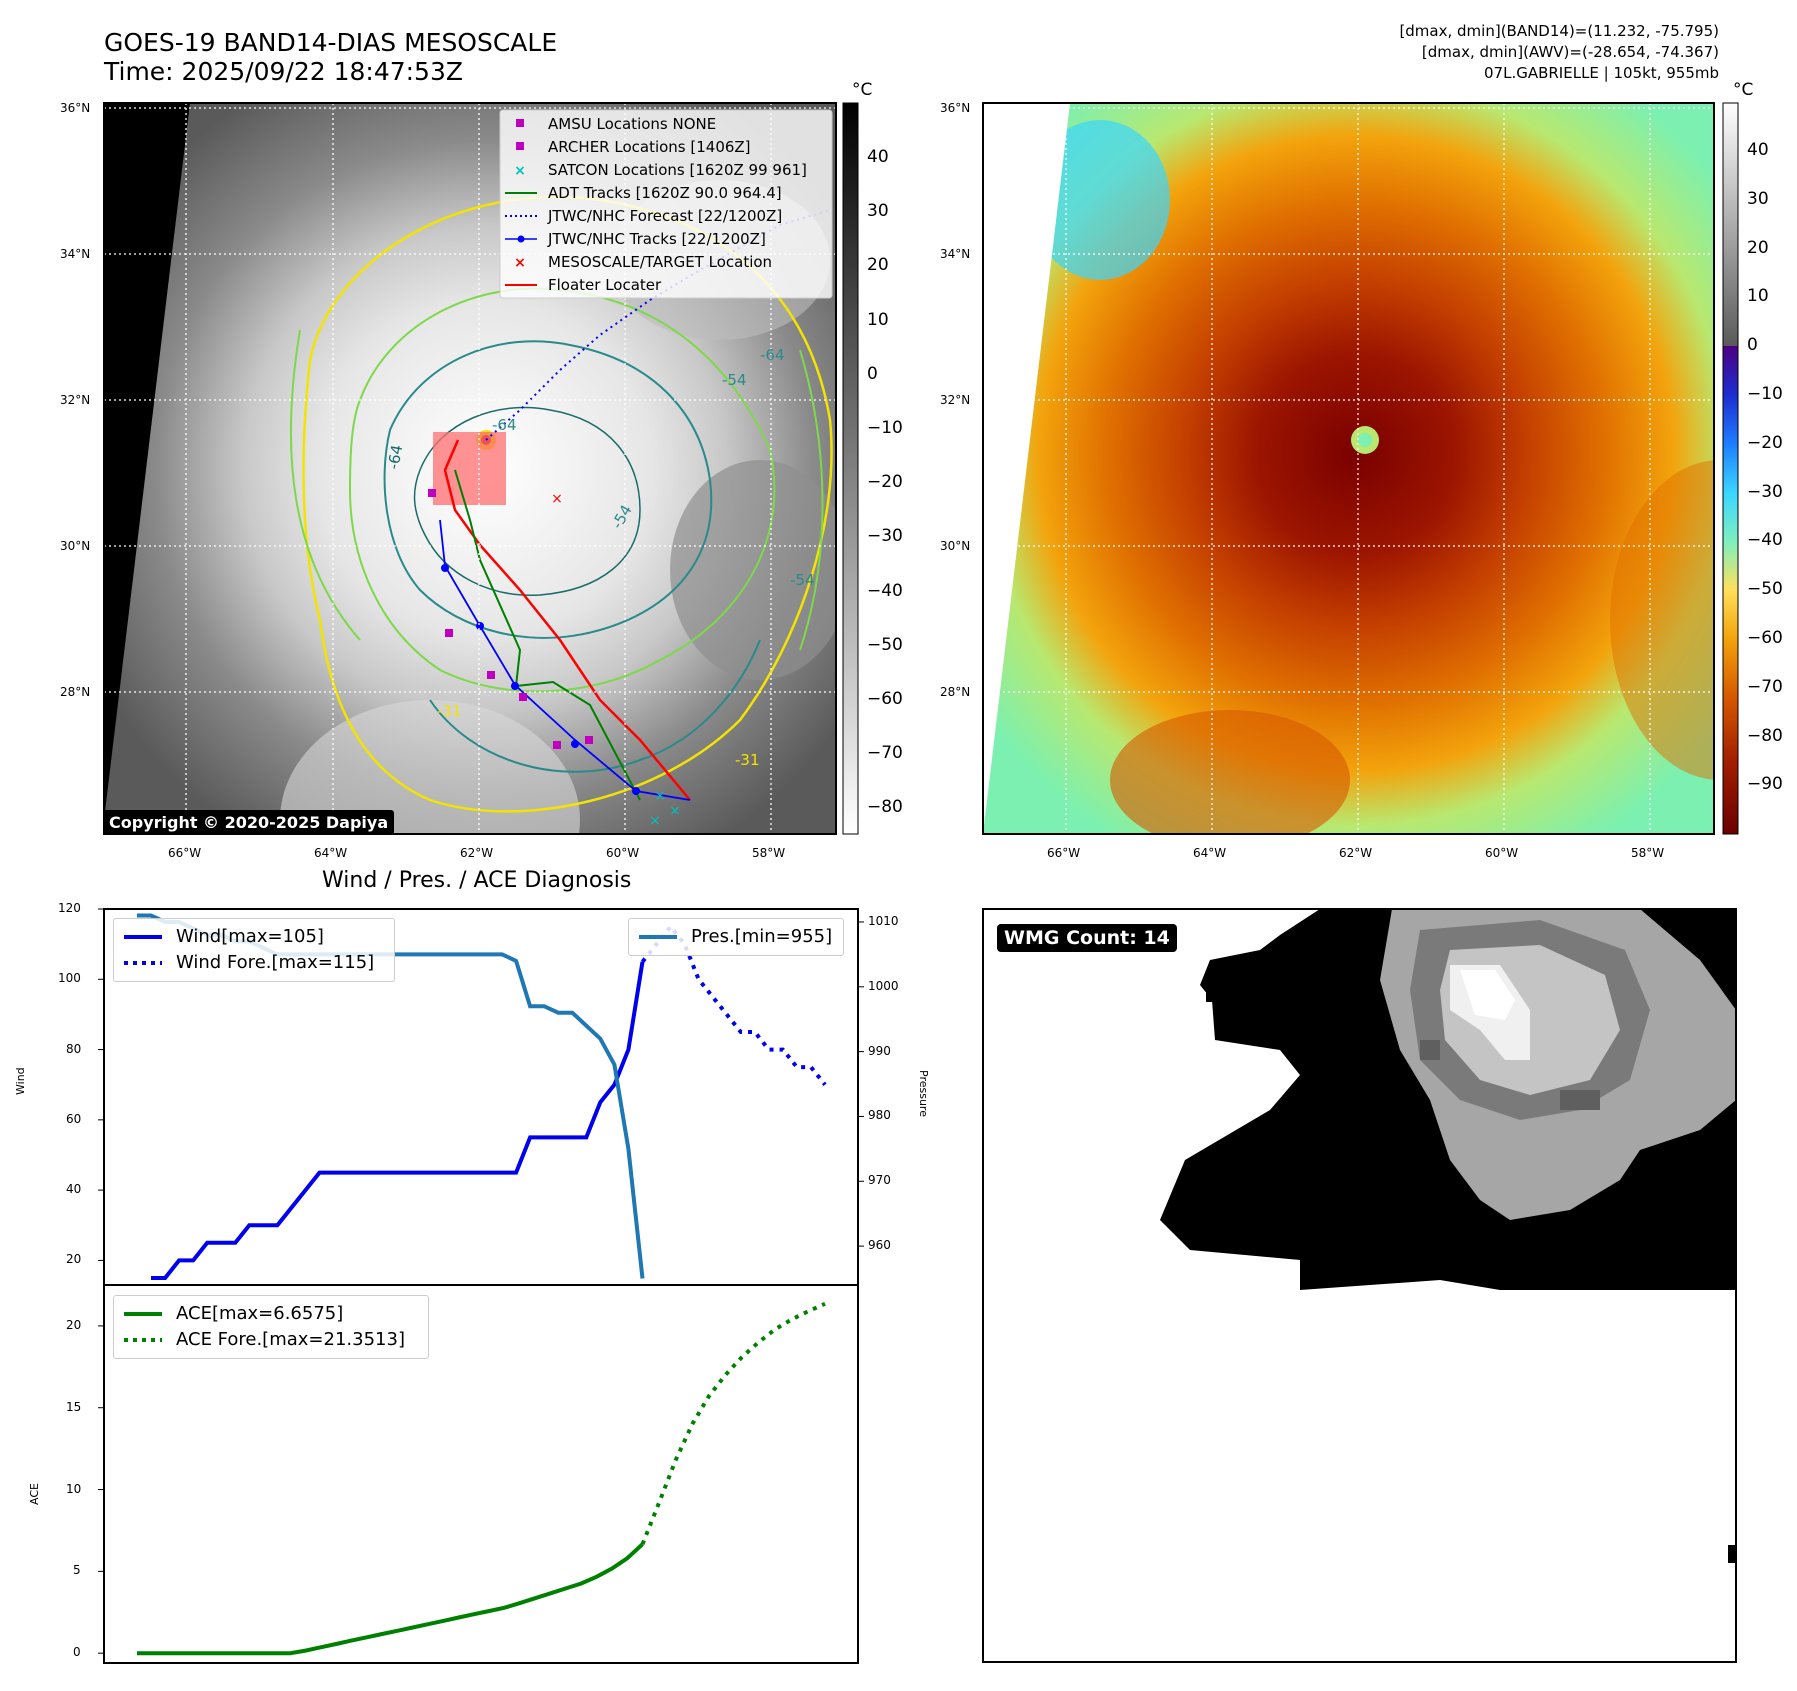  What do you see at coordinates (74, 1406) in the screenshot?
I see `ace-tick-label: 15` at bounding box center [74, 1406].